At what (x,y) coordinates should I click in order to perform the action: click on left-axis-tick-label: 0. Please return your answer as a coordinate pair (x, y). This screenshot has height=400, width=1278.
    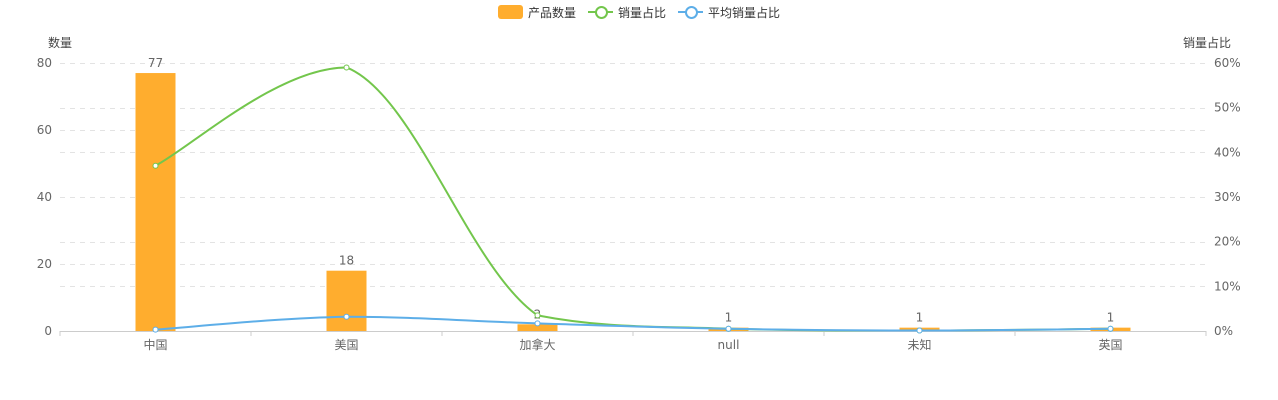
    Looking at the image, I should click on (48, 331).